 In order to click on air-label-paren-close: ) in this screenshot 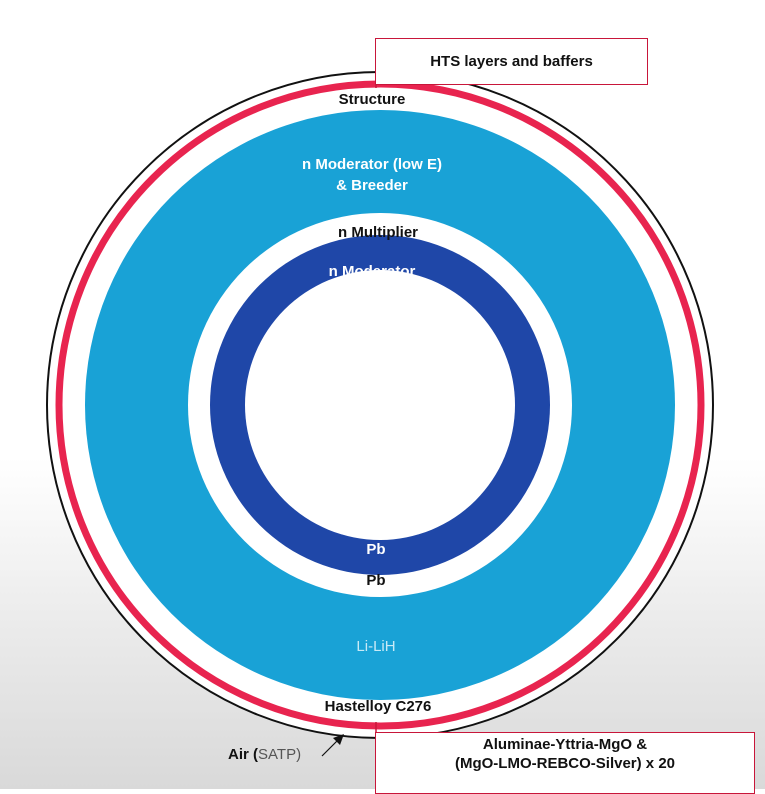, I will do `click(299, 754)`.